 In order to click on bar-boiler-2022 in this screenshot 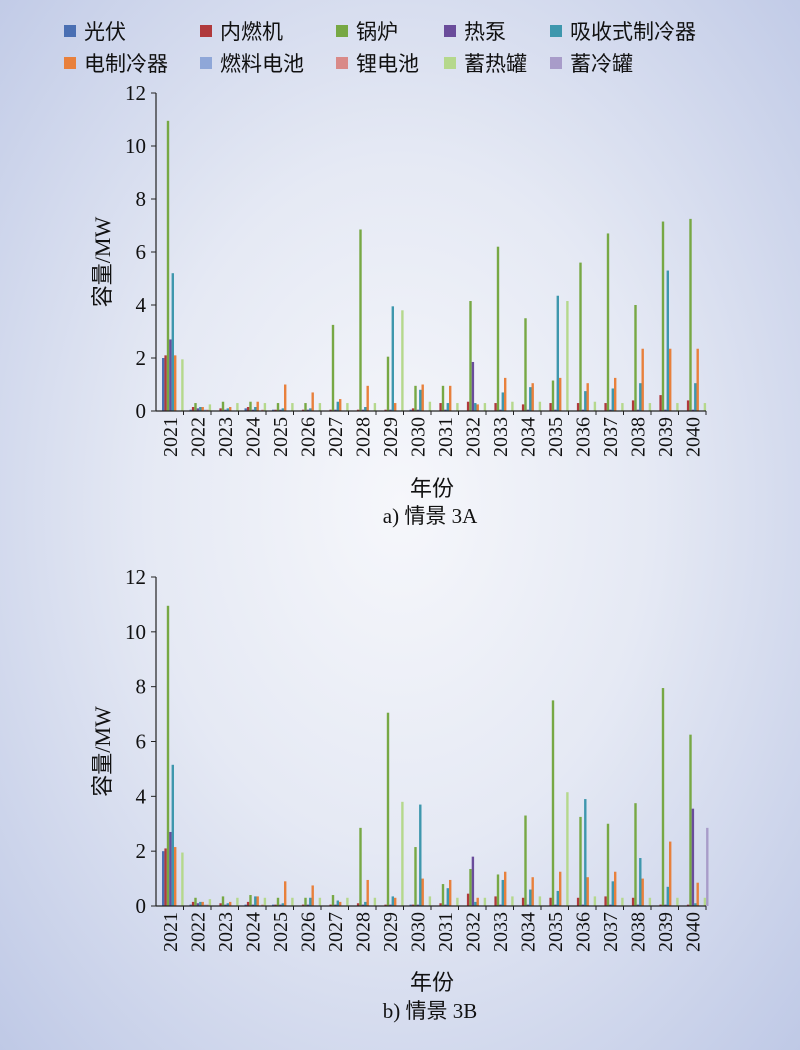, I will do `click(195, 407)`.